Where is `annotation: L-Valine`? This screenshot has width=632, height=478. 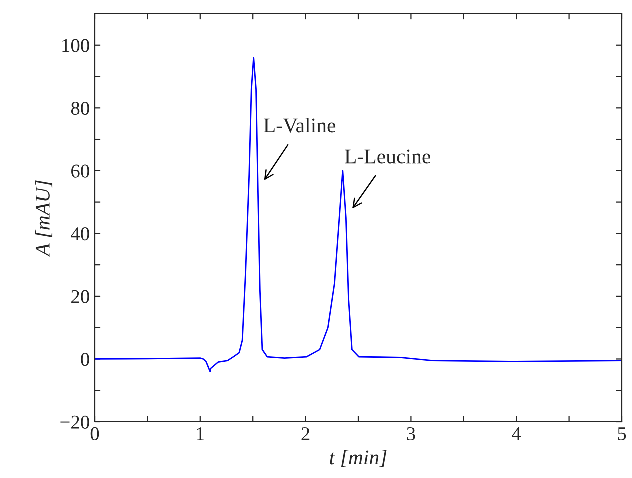
annotation: L-Valine is located at coordinates (300, 125).